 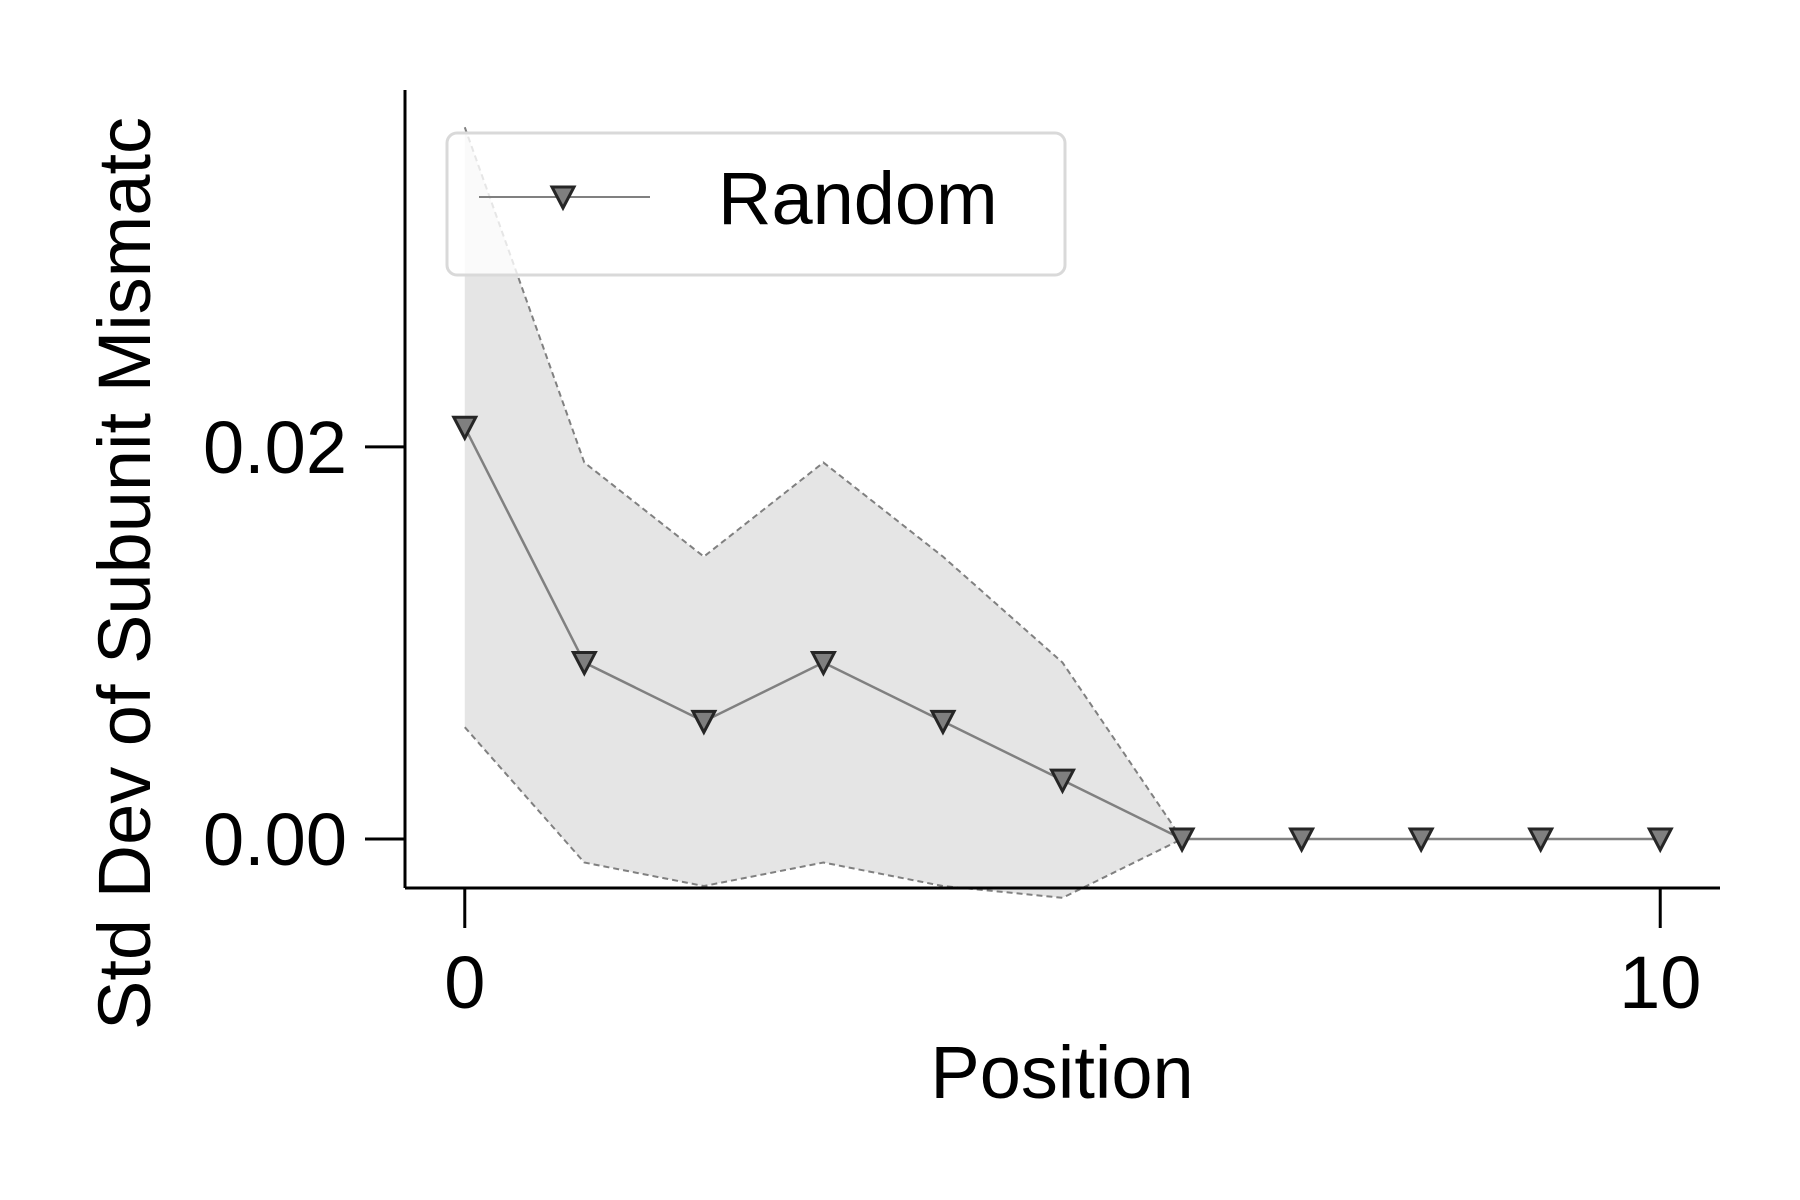 I want to click on x-tick-label-0: 0, so click(x=464, y=982).